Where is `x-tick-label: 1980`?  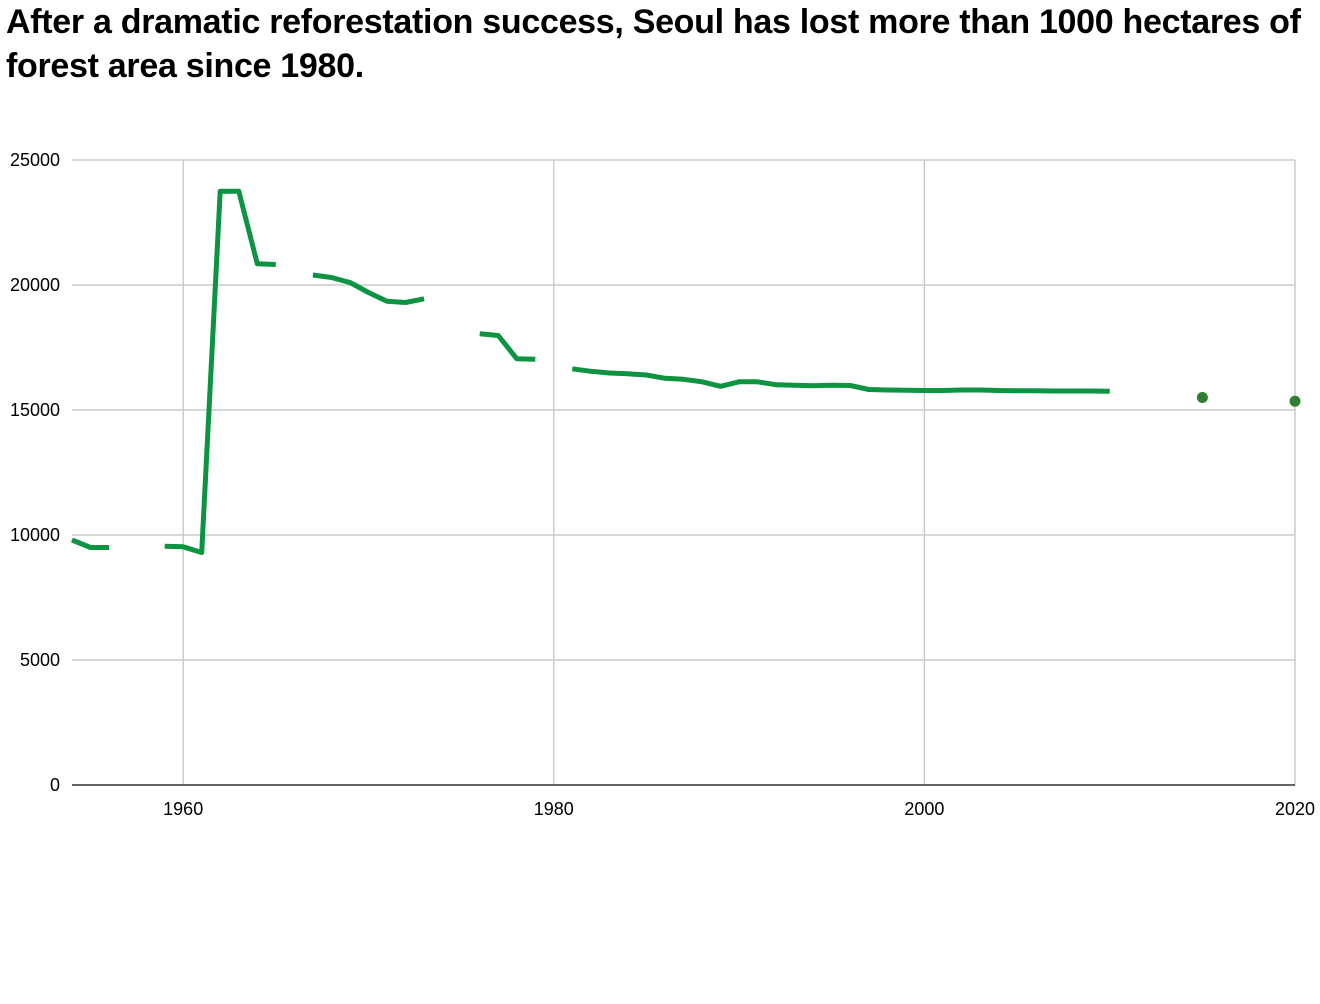 x-tick-label: 1980 is located at coordinates (554, 809).